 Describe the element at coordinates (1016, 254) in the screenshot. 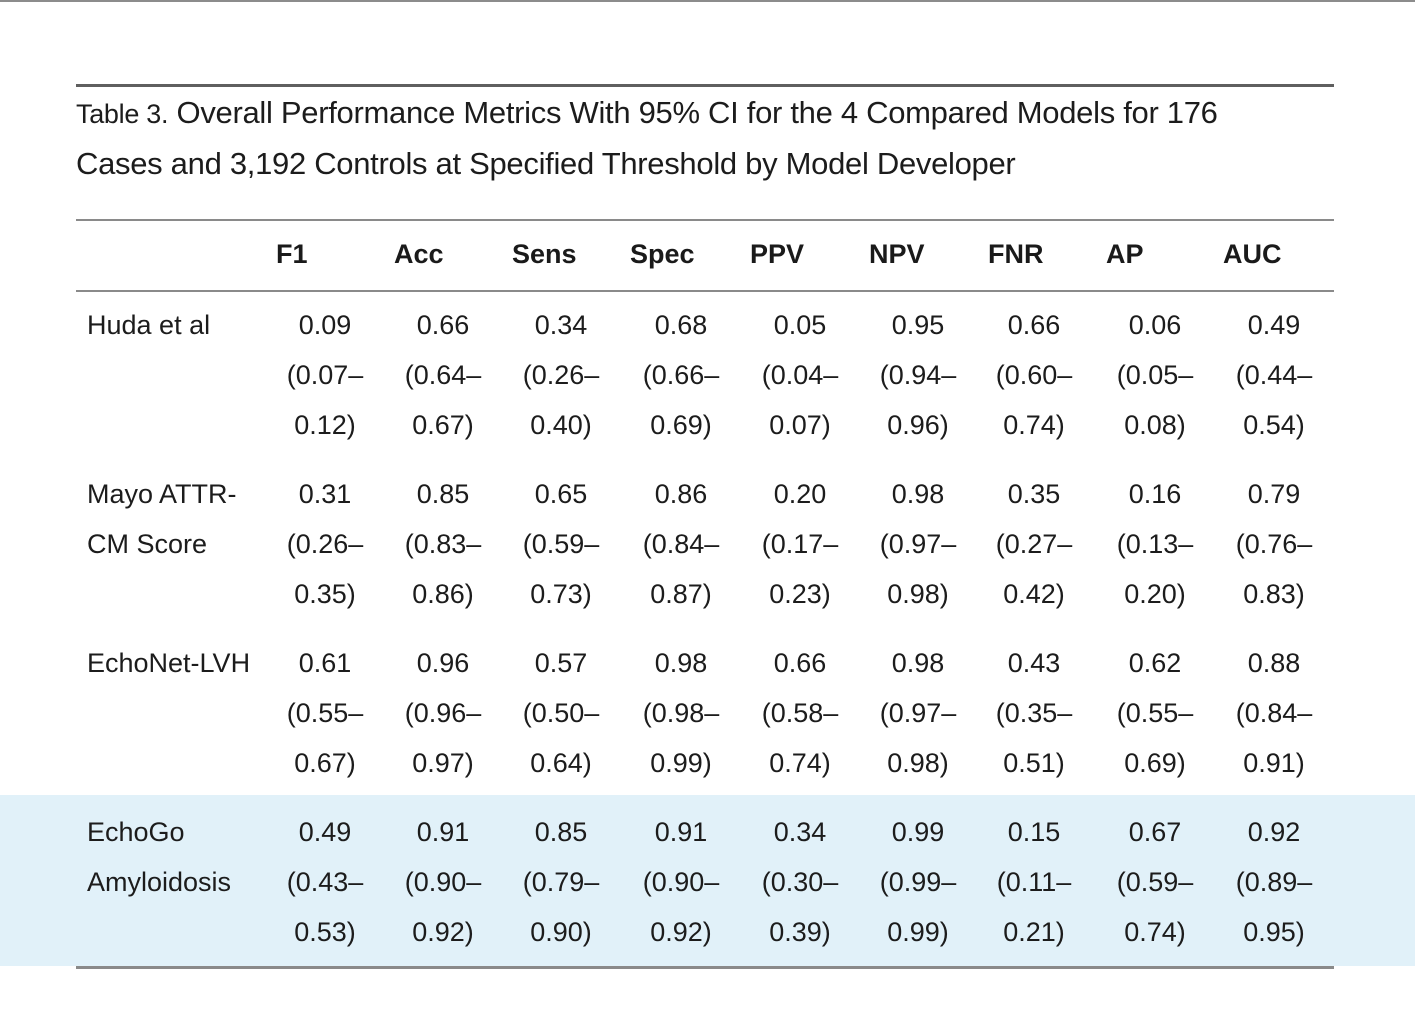

I see `column-header-fnr: FNR` at that location.